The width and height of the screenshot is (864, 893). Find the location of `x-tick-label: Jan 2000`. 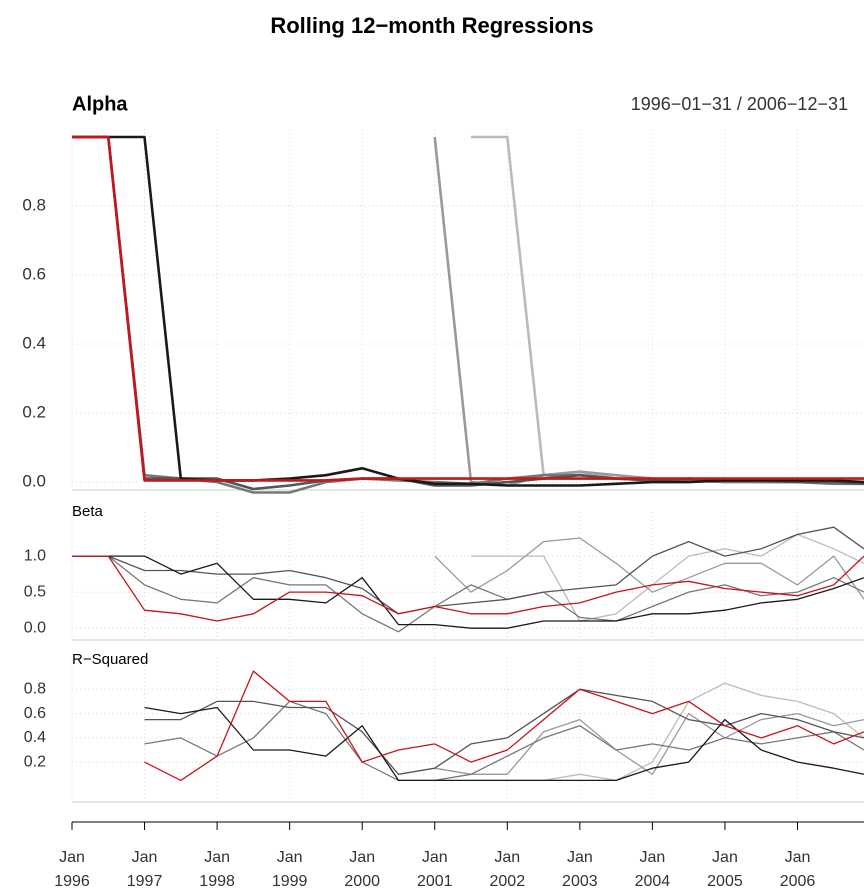

x-tick-label: Jan 2000 is located at coordinates (362, 869).